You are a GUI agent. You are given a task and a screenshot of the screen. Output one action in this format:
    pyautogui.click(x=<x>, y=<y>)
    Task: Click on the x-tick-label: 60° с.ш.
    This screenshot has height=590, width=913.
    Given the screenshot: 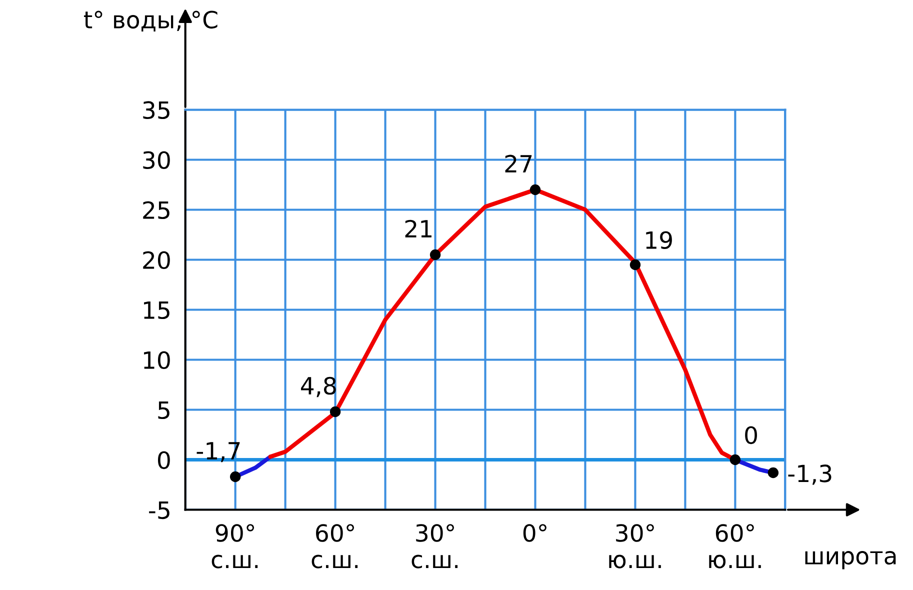 What is the action you would take?
    pyautogui.click(x=335, y=546)
    